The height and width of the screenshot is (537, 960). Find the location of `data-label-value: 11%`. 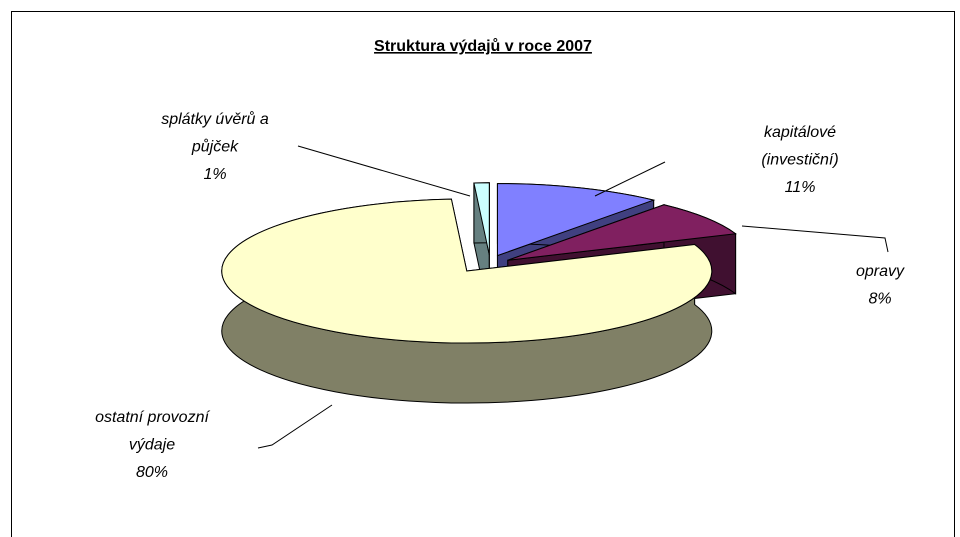

data-label-value: 11% is located at coordinates (800, 187).